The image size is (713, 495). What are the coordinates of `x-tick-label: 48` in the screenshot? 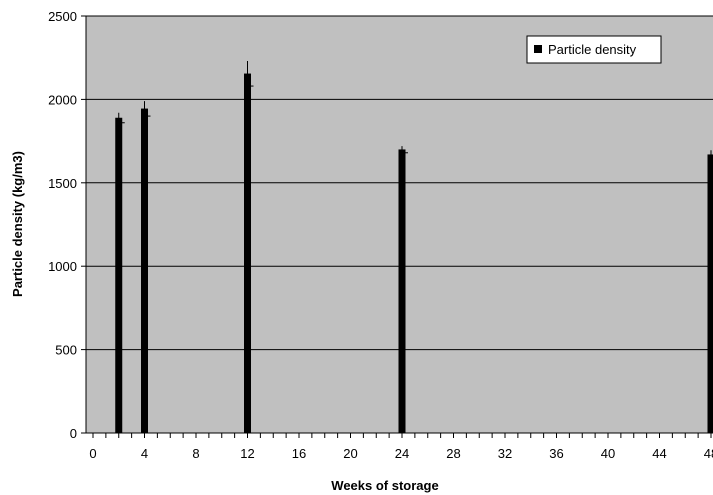 It's located at (708, 453).